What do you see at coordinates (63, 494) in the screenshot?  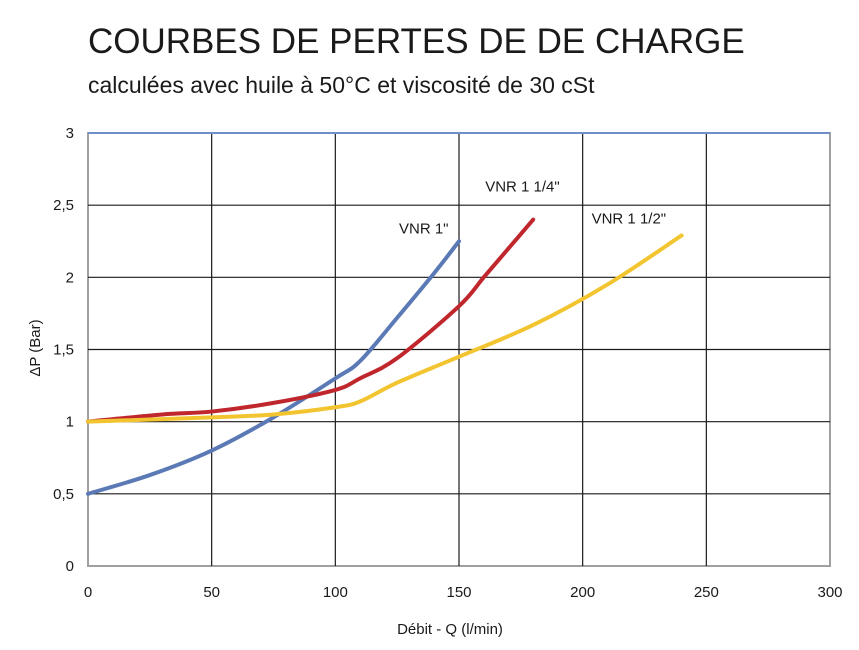 I see `y-tick-label: 0,5` at bounding box center [63, 494].